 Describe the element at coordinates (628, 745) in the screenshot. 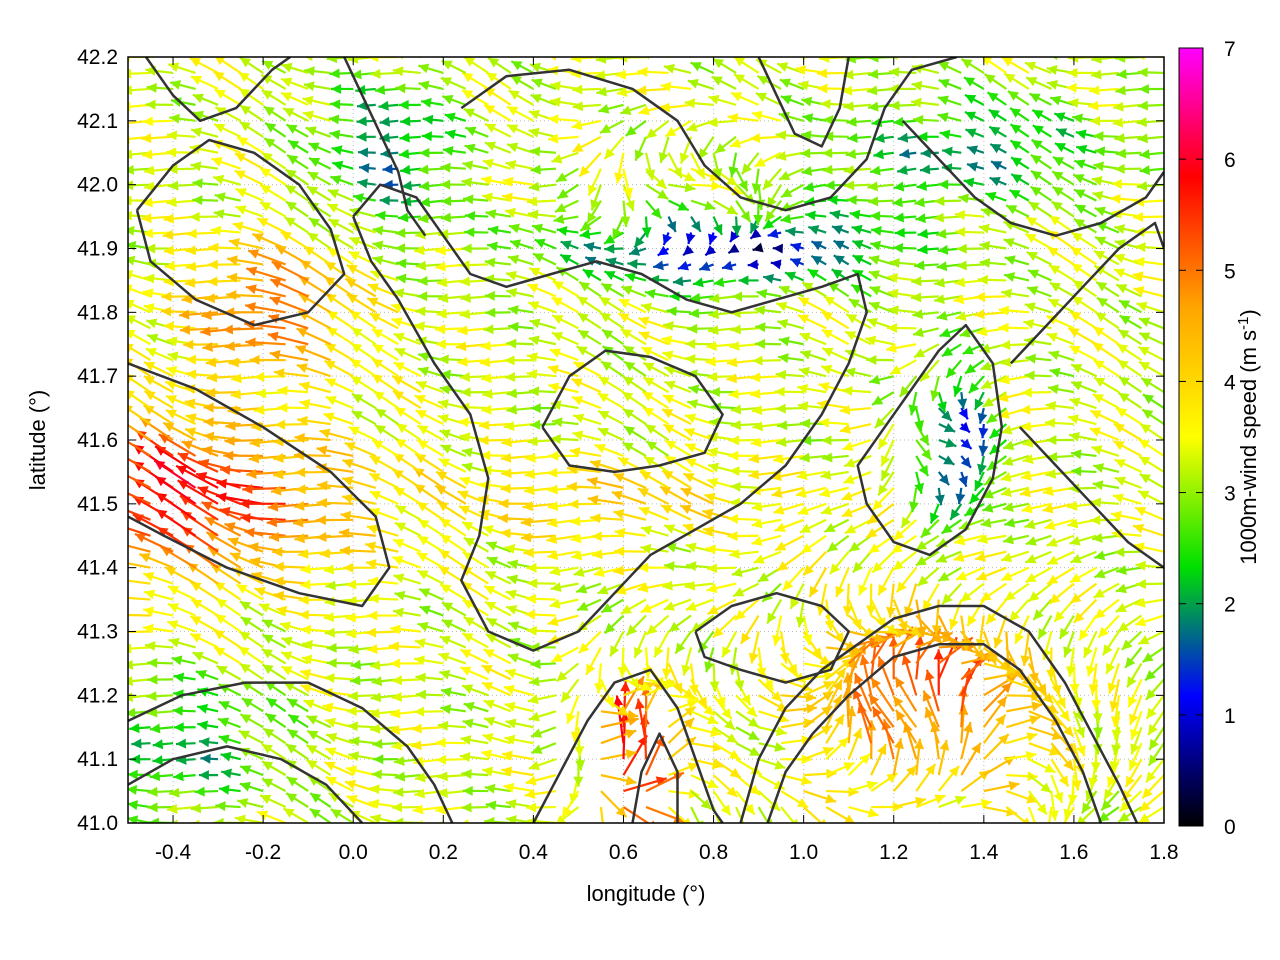

I see `terrain-contour` at that location.